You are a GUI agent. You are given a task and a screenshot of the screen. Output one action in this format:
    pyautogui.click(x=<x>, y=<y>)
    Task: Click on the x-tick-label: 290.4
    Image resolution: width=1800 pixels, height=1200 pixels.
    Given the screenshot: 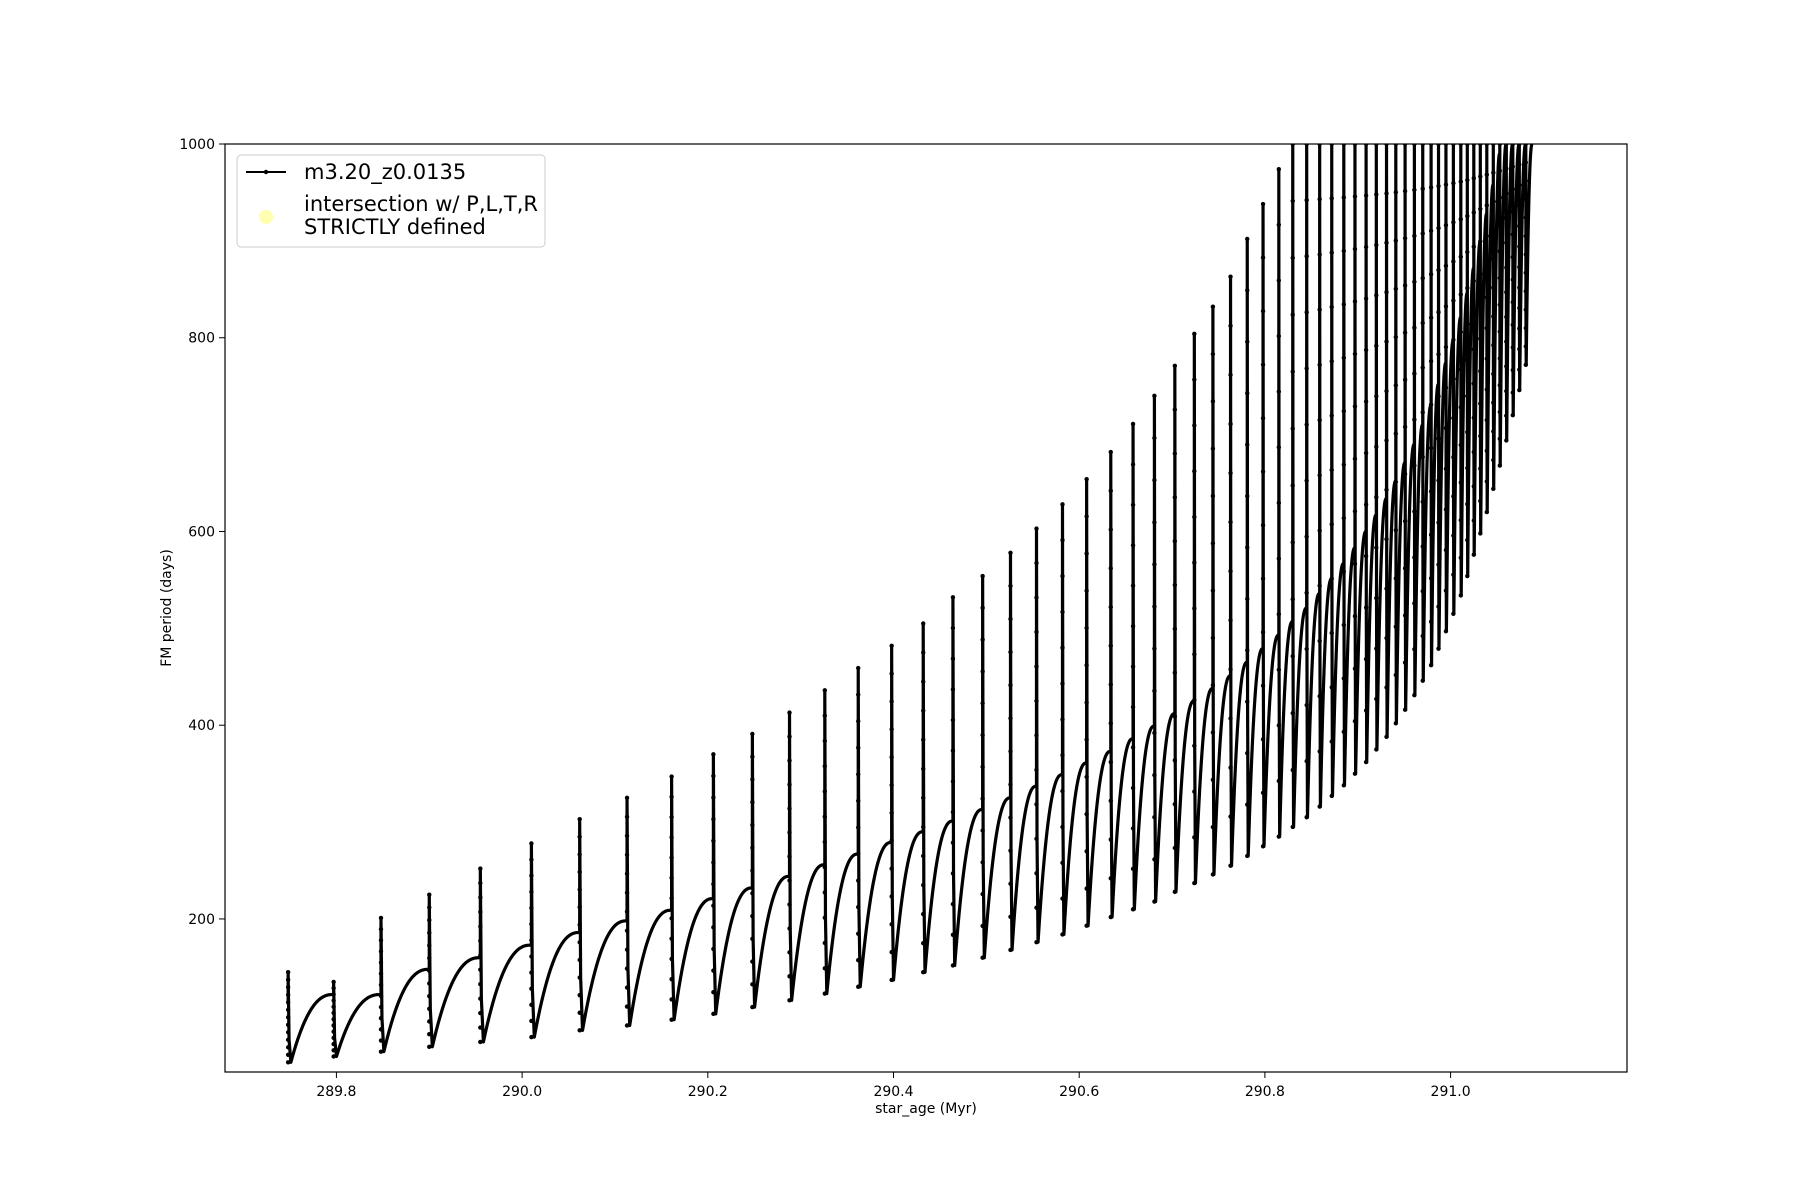 What is the action you would take?
    pyautogui.click(x=893, y=1092)
    